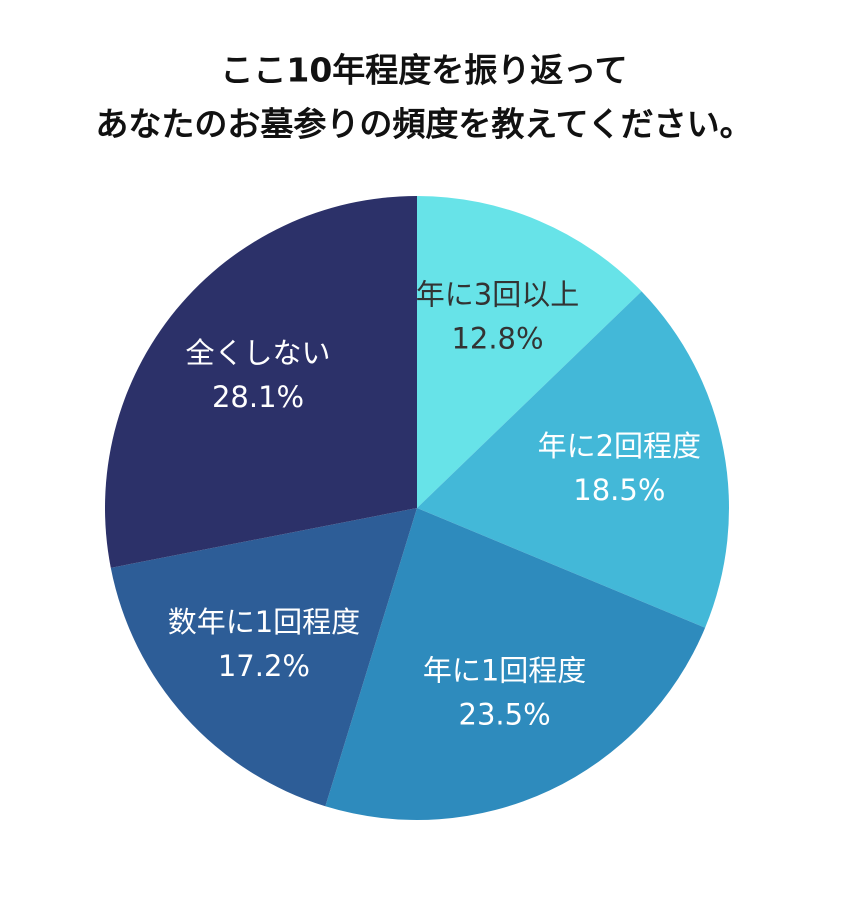 Image resolution: width=849 pixels, height=900 pixels. Describe the element at coordinates (504, 670) in the screenshot. I see `slice-label: 年に1回程度` at that location.